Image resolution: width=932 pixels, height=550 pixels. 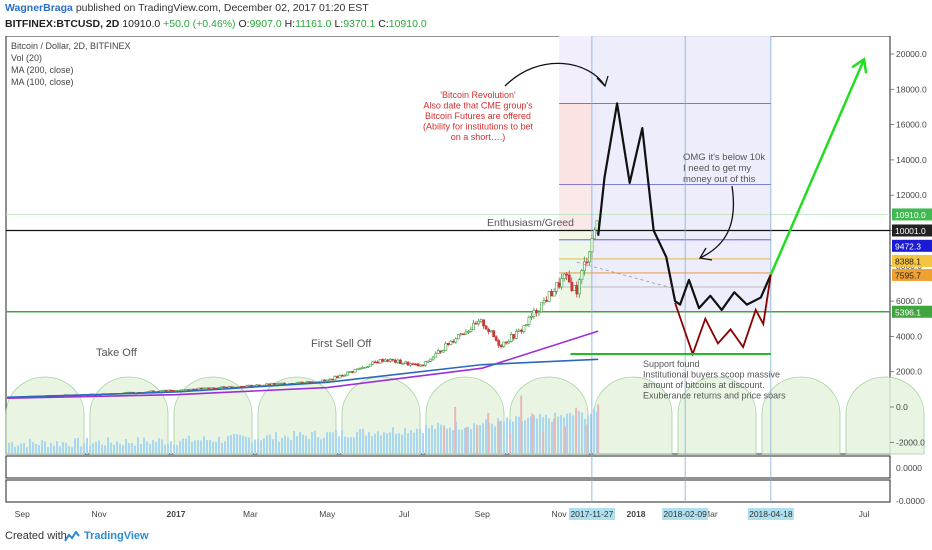 What do you see at coordinates (42, 70) in the screenshot?
I see `legend-line: MA (200, close)` at bounding box center [42, 70].